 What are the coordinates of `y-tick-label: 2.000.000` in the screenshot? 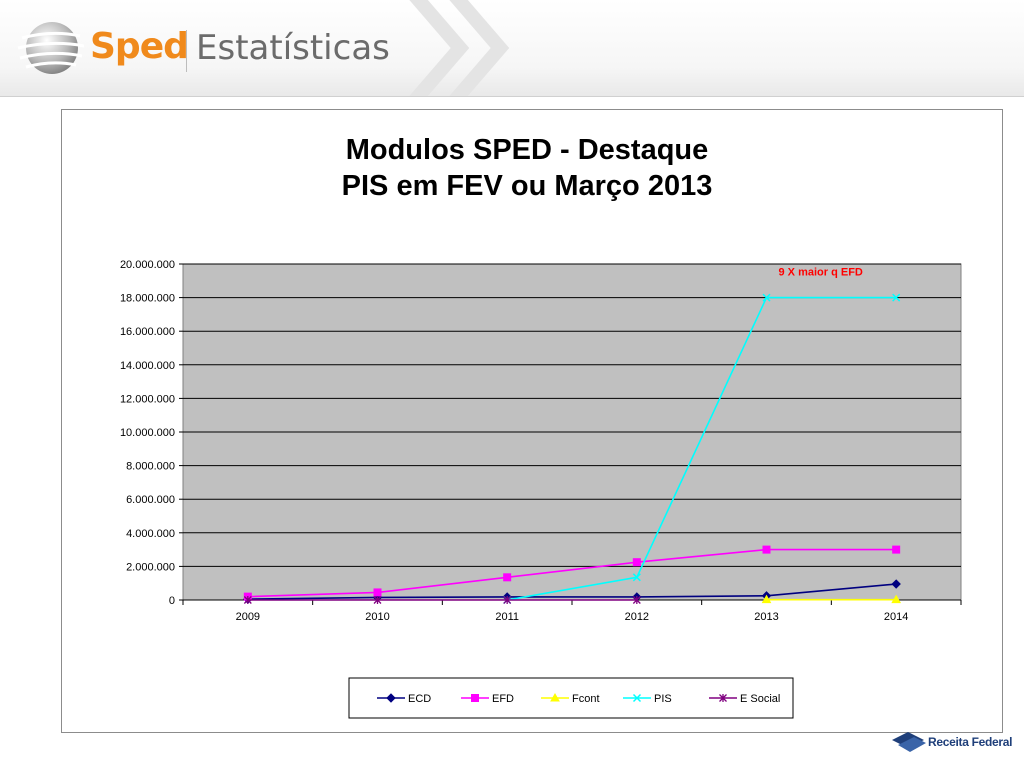 It's located at (150, 567).